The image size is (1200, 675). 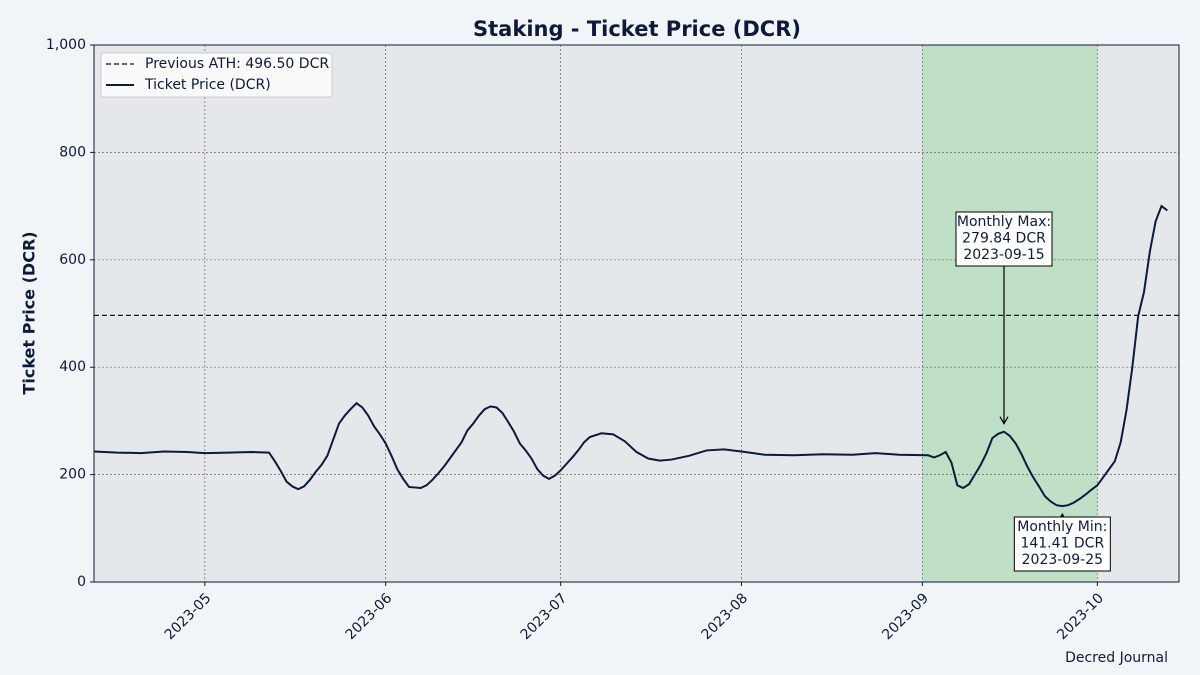 I want to click on x-tick-label: 2023-05, so click(x=188, y=616).